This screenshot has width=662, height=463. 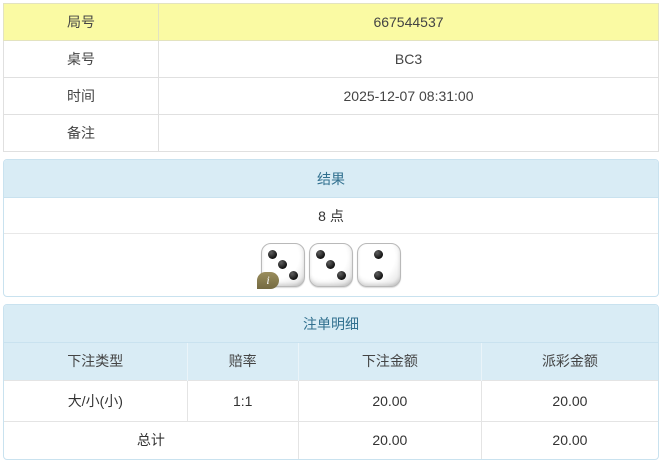 I want to click on bet-row: 大/小(小) 1:1 20.00 20.00, so click(x=331, y=400).